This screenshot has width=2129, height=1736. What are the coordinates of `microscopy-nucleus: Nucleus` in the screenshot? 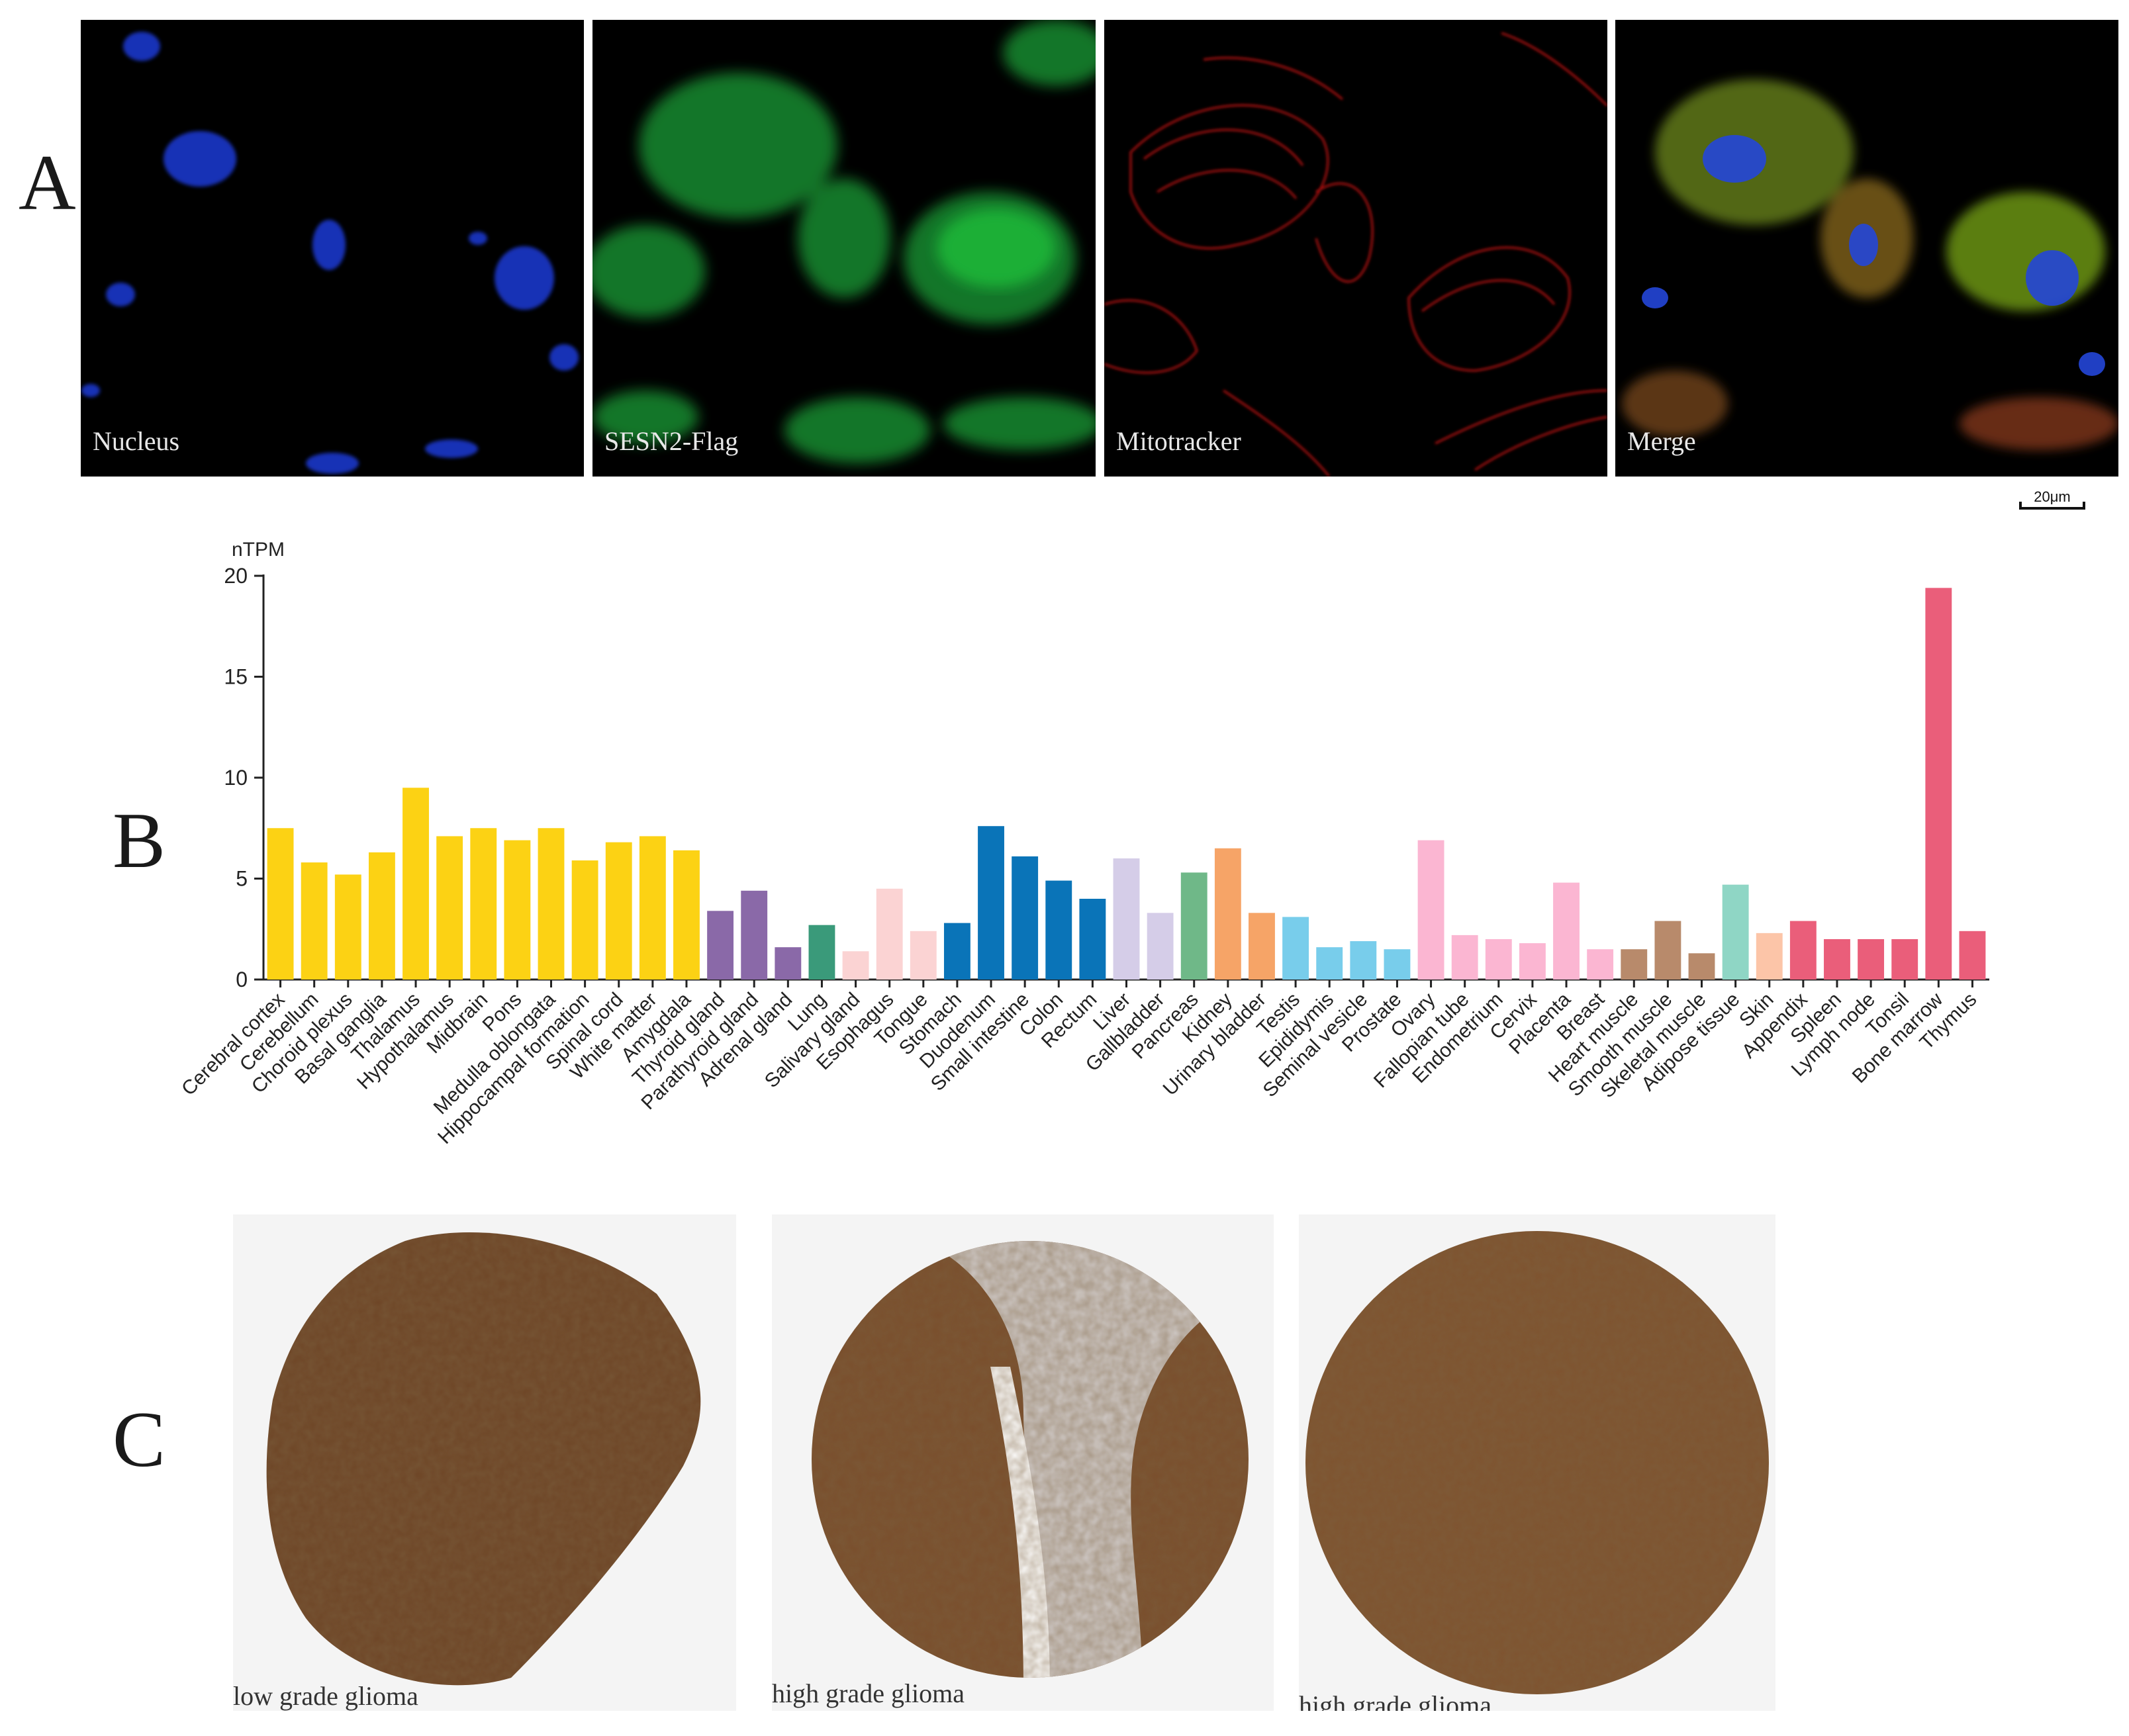 It's located at (333, 248).